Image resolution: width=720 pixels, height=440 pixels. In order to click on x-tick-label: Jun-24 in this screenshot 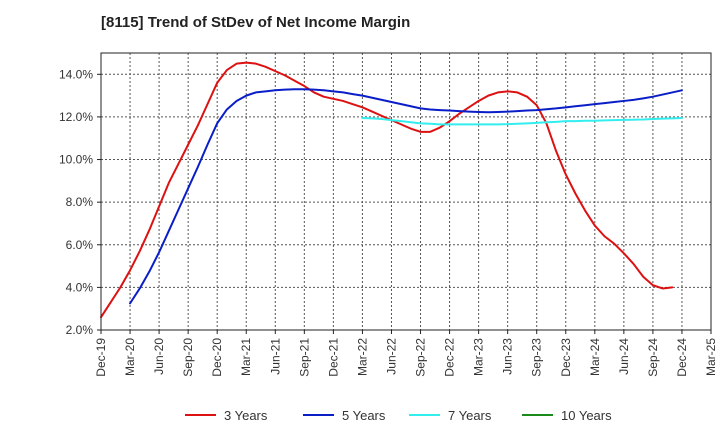, I will do `click(624, 356)`.